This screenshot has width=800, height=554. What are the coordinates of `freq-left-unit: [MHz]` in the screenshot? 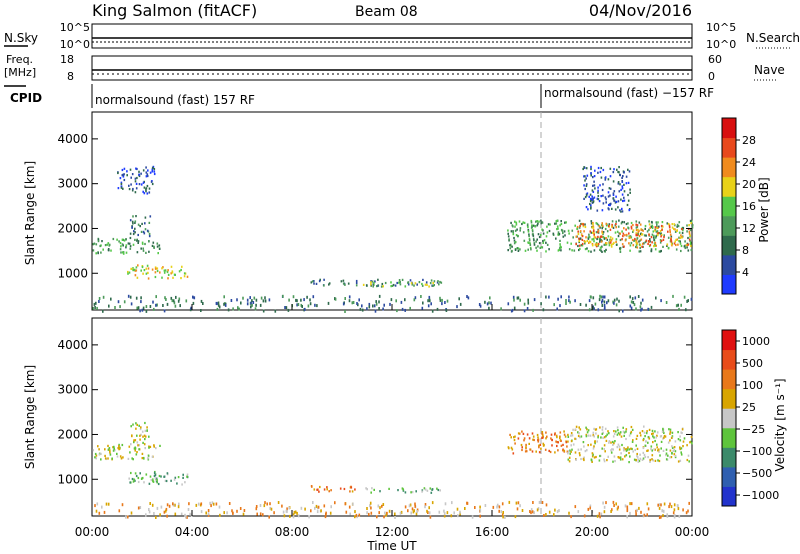 It's located at (20, 72).